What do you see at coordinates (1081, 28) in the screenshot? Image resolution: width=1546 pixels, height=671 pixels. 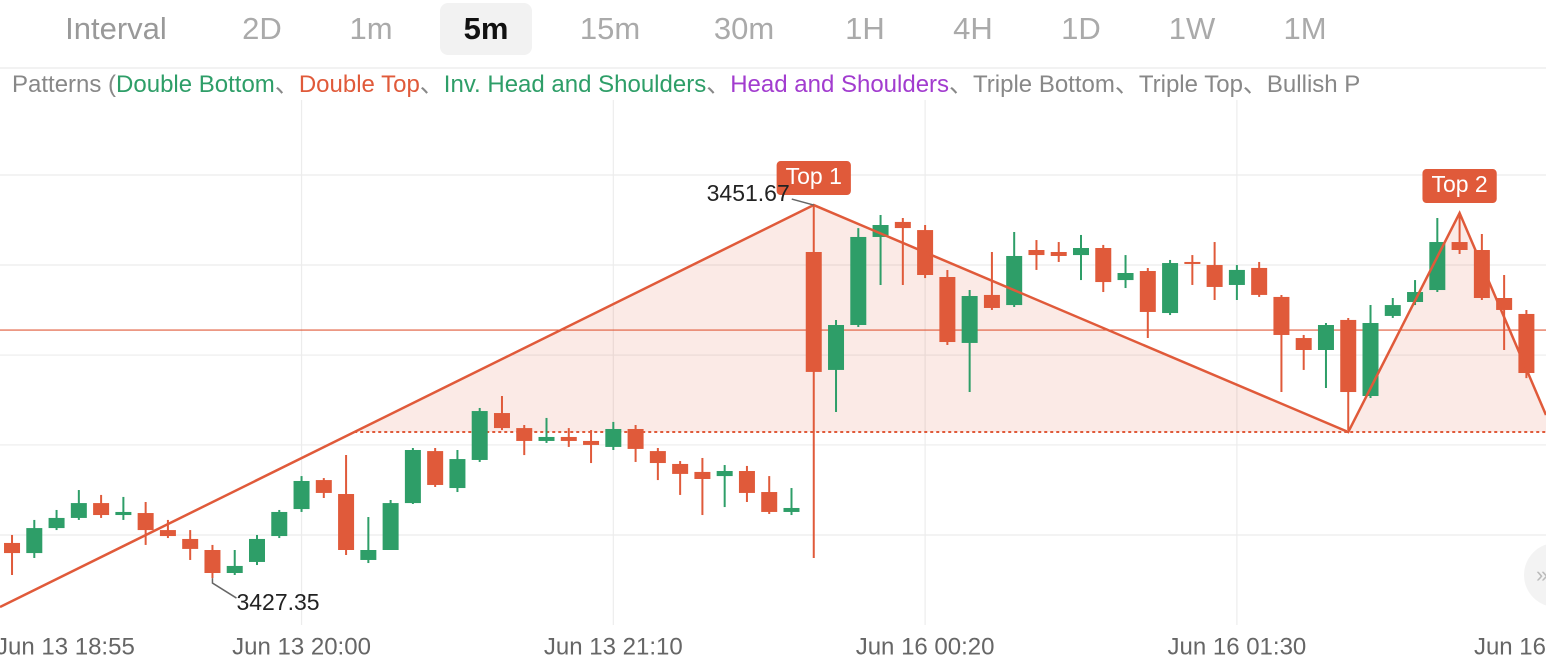 I see `interval-option: 1D` at bounding box center [1081, 28].